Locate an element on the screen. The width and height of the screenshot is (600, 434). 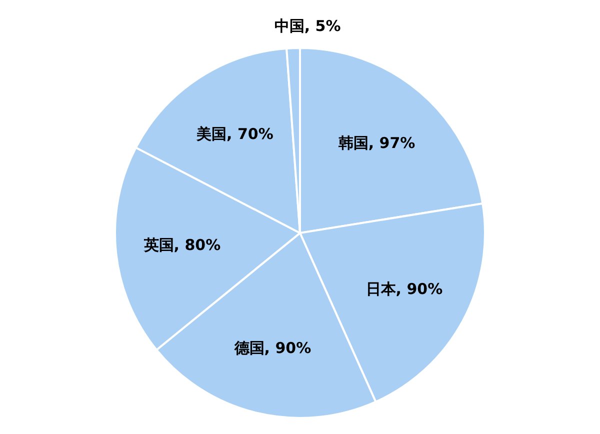
slice-label: 英国, 80% is located at coordinates (181, 245).